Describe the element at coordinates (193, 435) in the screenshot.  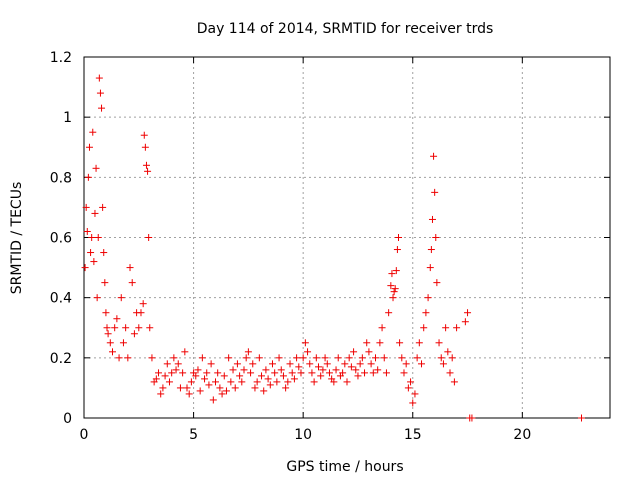
I see `x-tick-label: 5` at that location.